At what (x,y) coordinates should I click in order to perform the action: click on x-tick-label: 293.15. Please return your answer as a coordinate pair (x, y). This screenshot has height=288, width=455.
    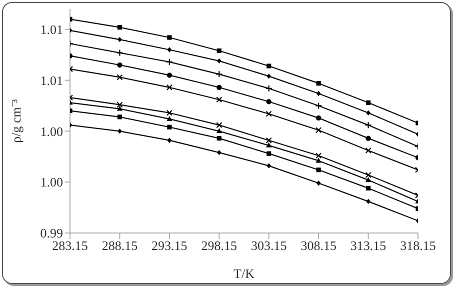
    Looking at the image, I should click on (170, 246).